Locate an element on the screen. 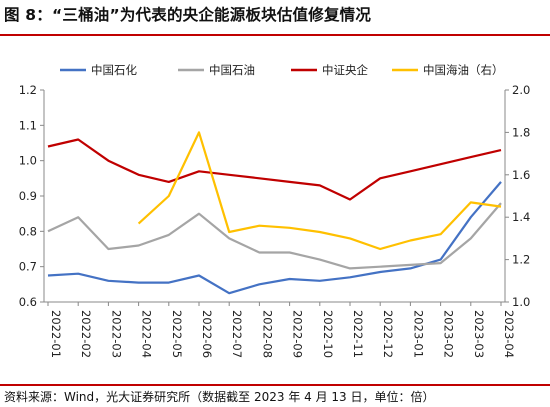 This screenshot has width=550, height=407. y-right-tick-label: 2.0 is located at coordinates (521, 90).